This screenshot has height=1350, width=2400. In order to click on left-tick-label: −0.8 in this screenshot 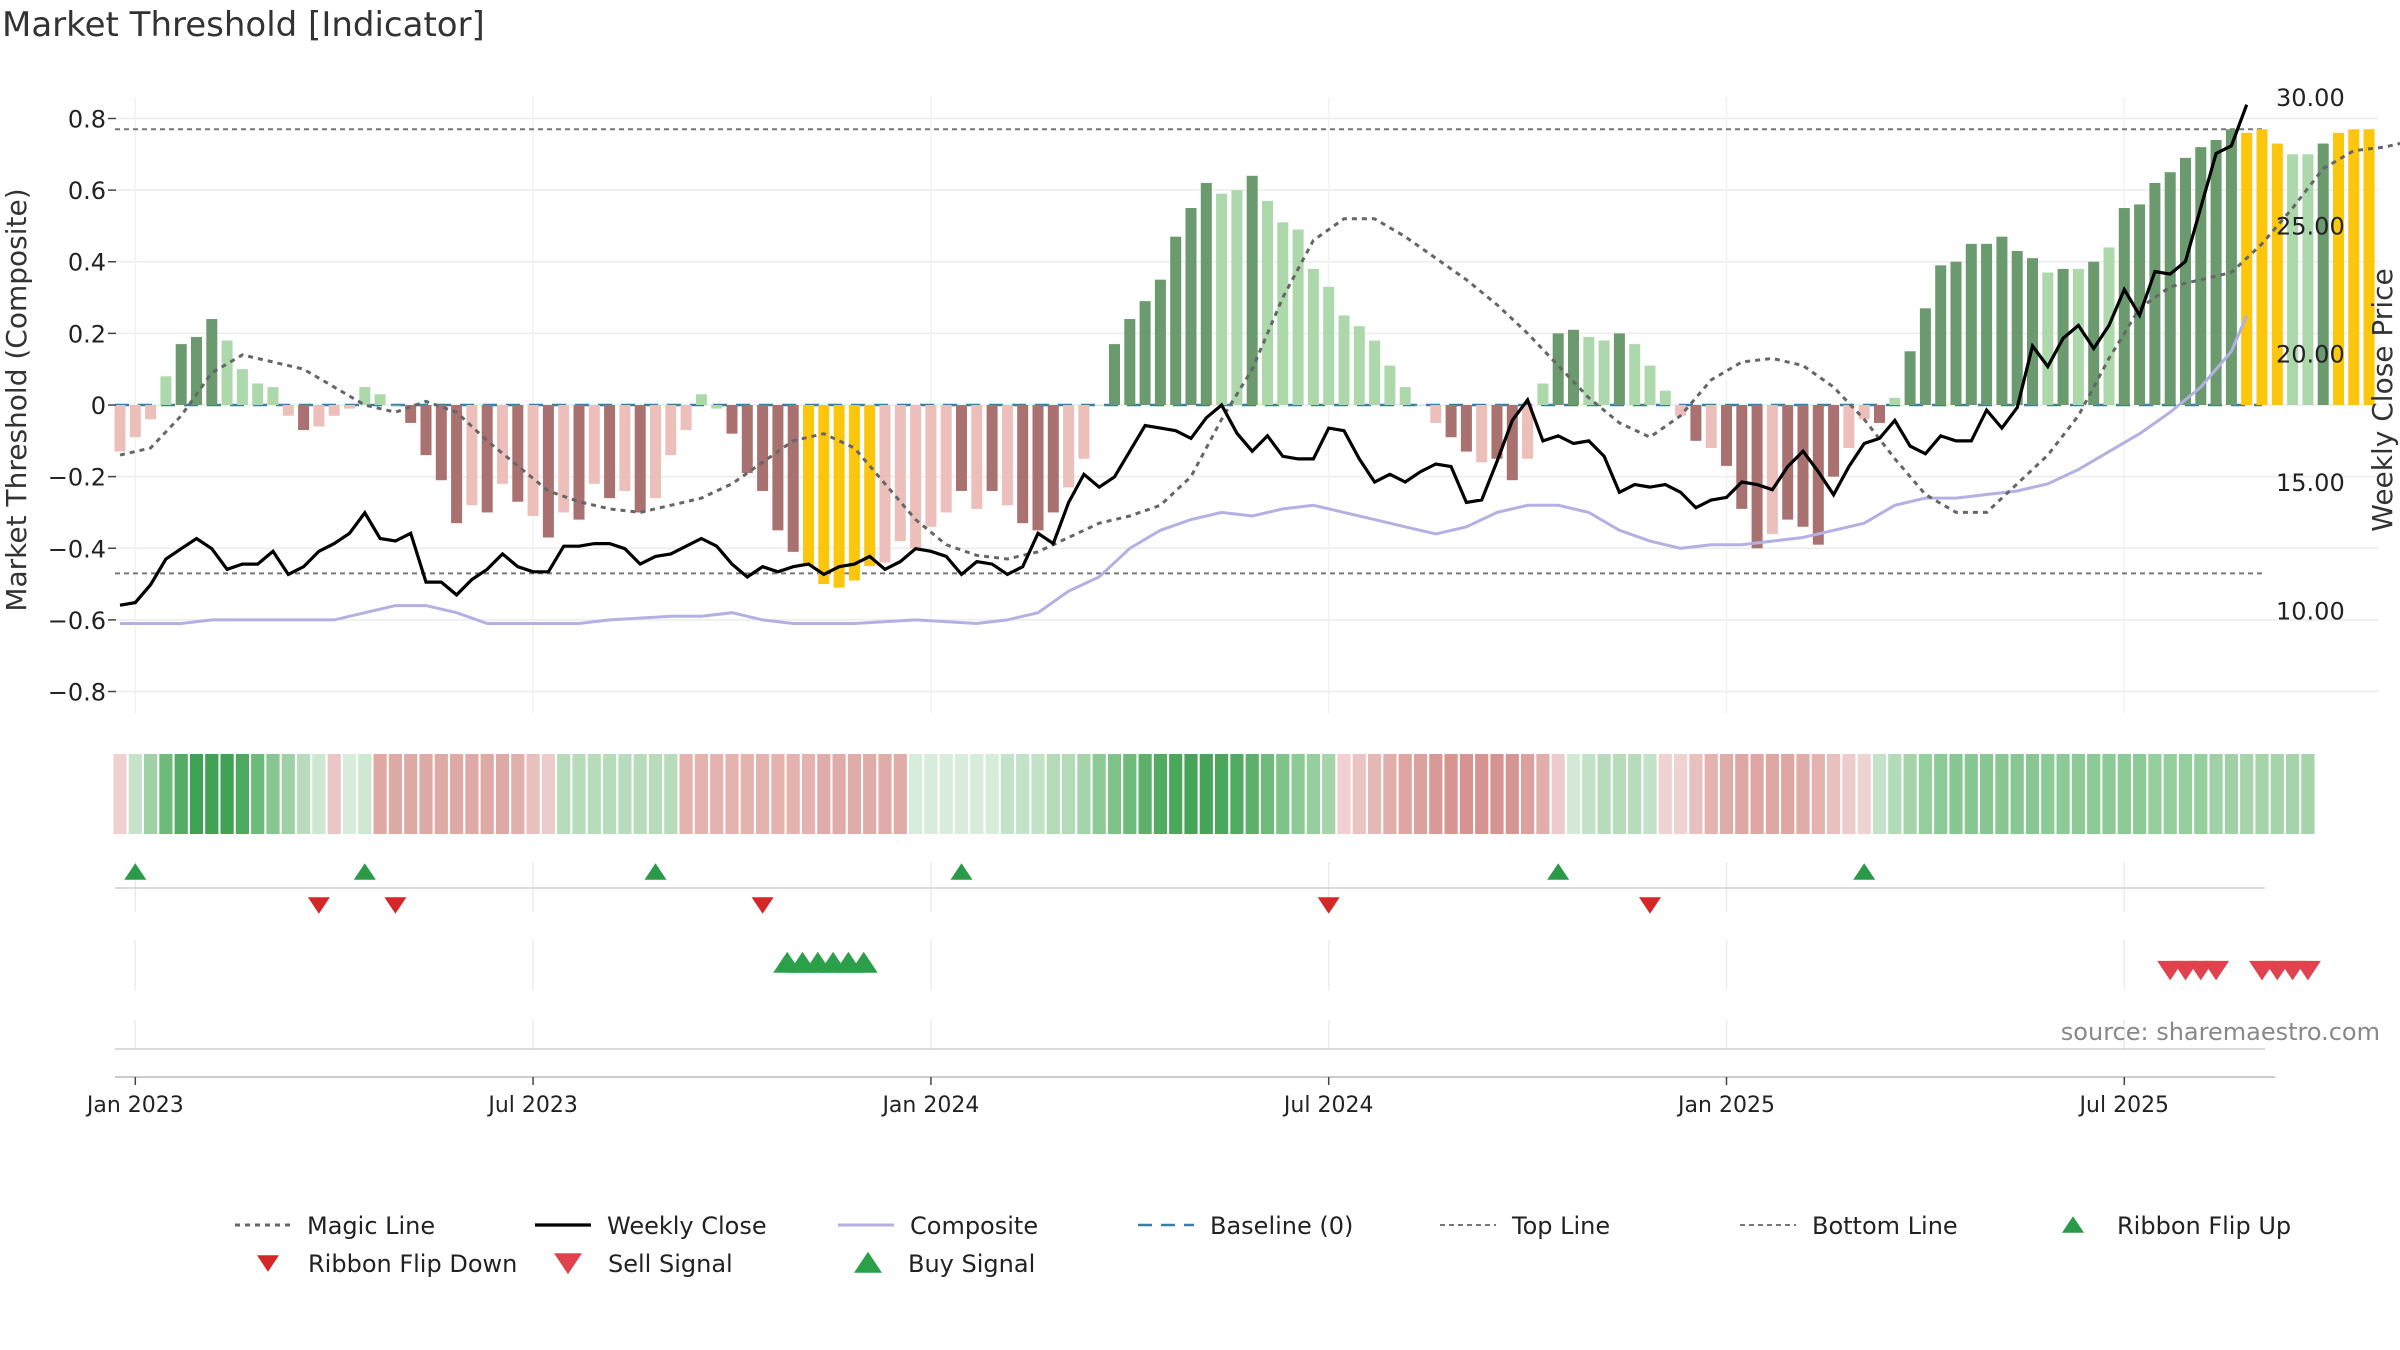, I will do `click(77, 693)`.